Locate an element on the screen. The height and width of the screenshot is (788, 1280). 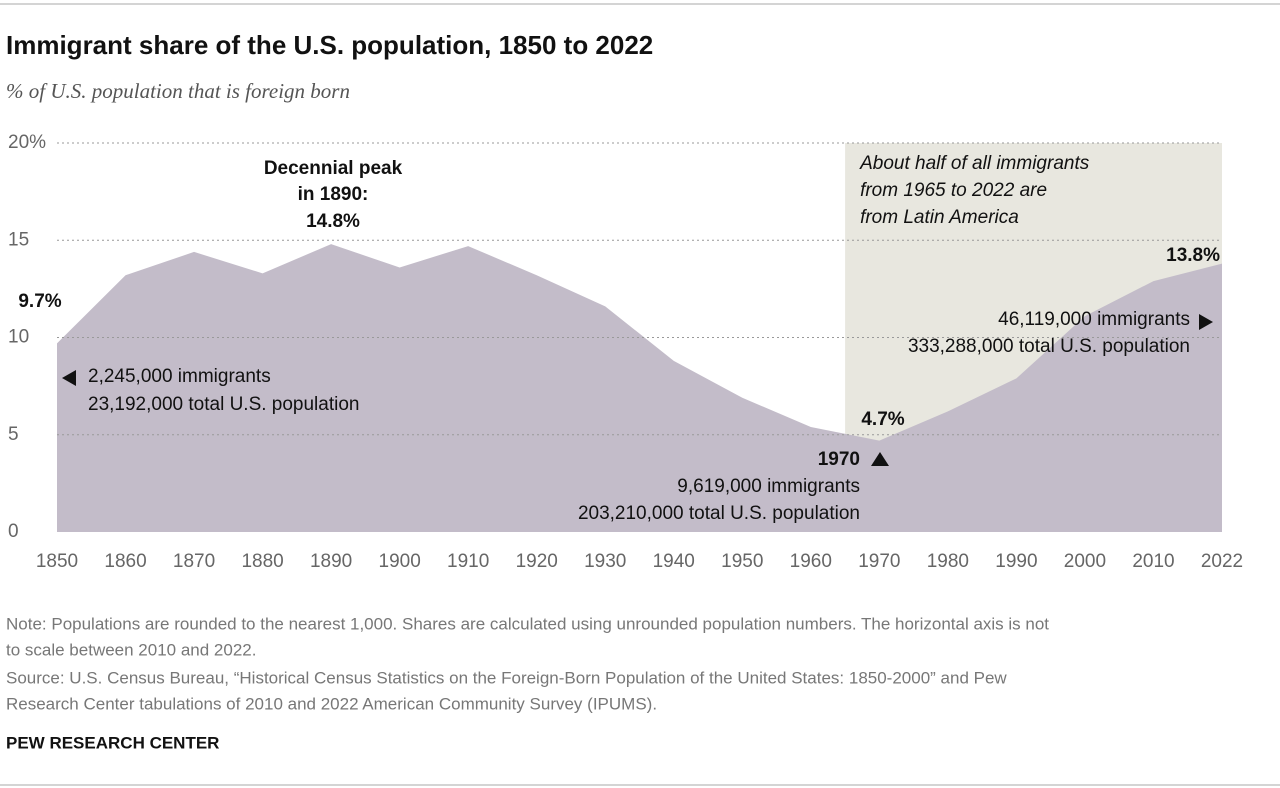
x-tick-label: 1900 is located at coordinates (400, 561).